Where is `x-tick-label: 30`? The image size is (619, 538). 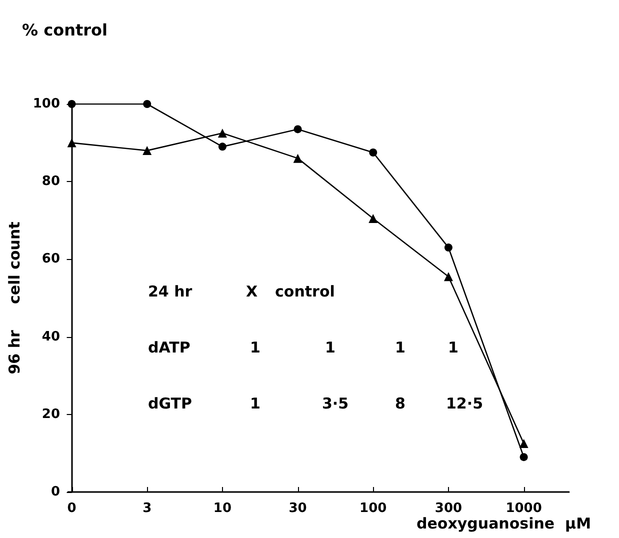 x-tick-label: 30 is located at coordinates (297, 508).